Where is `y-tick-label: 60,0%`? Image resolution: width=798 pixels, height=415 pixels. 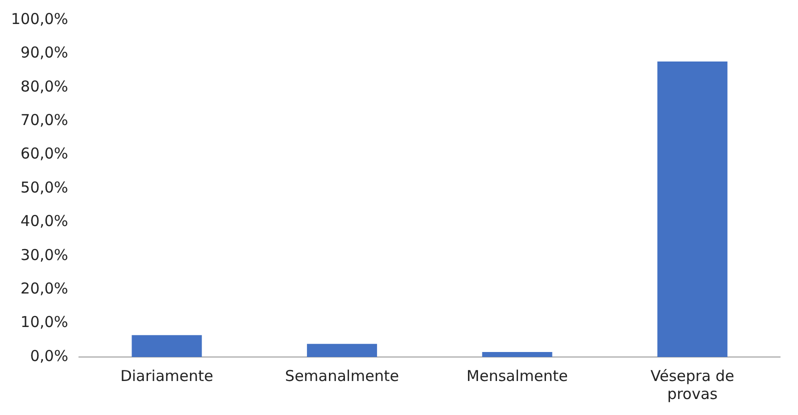 y-tick-label: 60,0% is located at coordinates (44, 153).